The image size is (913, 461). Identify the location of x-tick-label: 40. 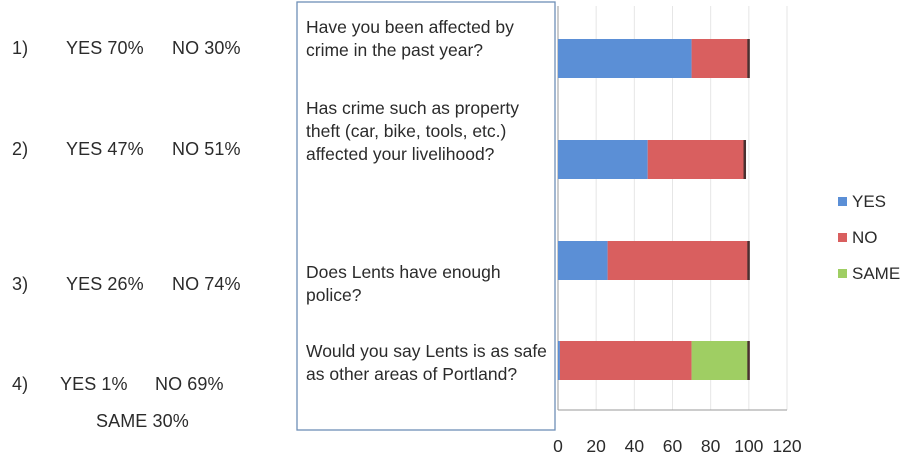
(635, 446).